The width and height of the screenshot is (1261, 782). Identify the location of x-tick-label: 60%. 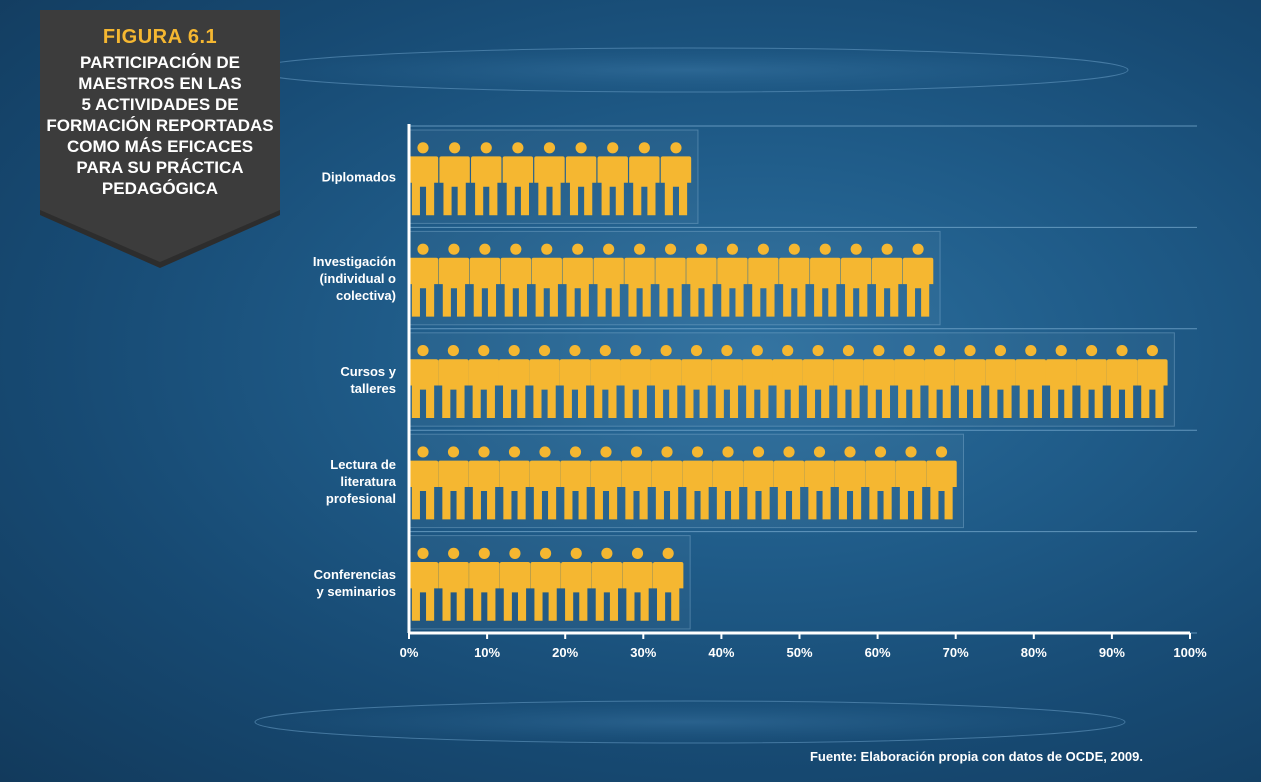
(878, 652).